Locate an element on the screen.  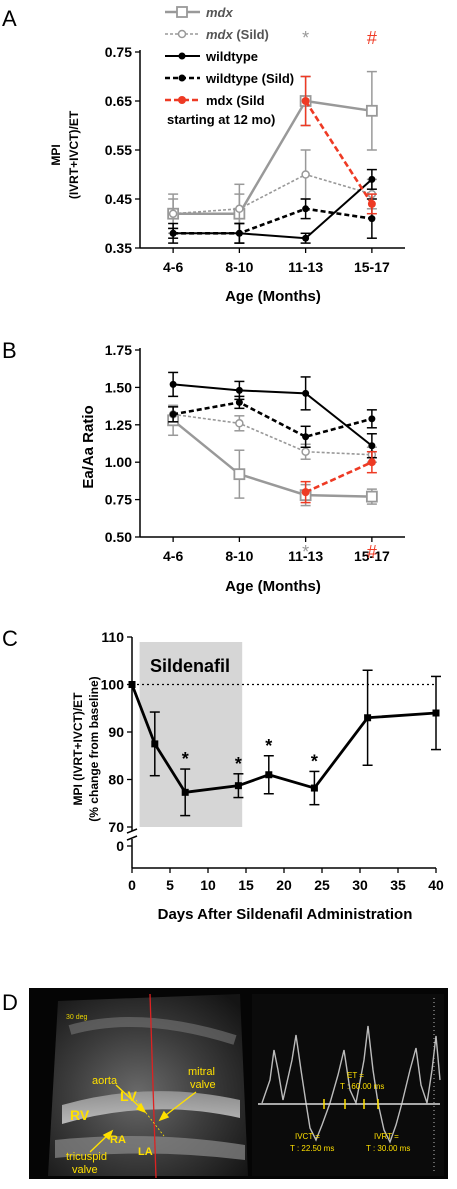
b-xtick-label: 4-6 is located at coordinates (173, 556).